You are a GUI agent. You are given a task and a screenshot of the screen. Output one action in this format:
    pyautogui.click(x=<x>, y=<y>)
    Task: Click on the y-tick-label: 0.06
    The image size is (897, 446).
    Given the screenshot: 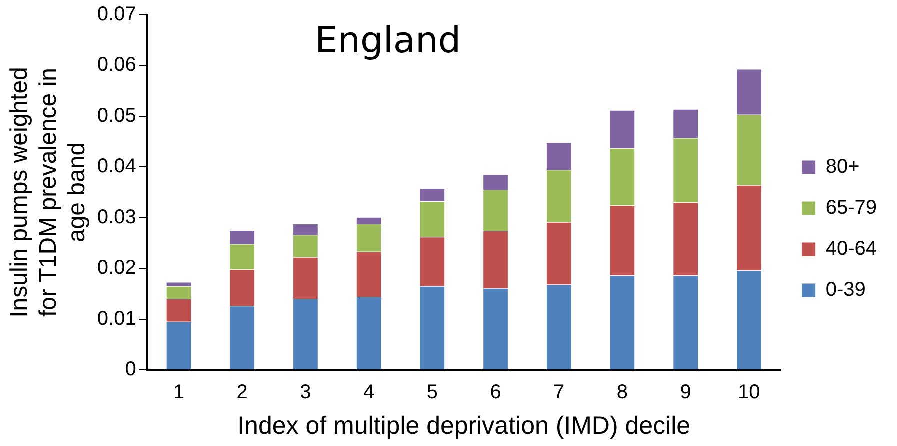 What is the action you would take?
    pyautogui.click(x=116, y=65)
    